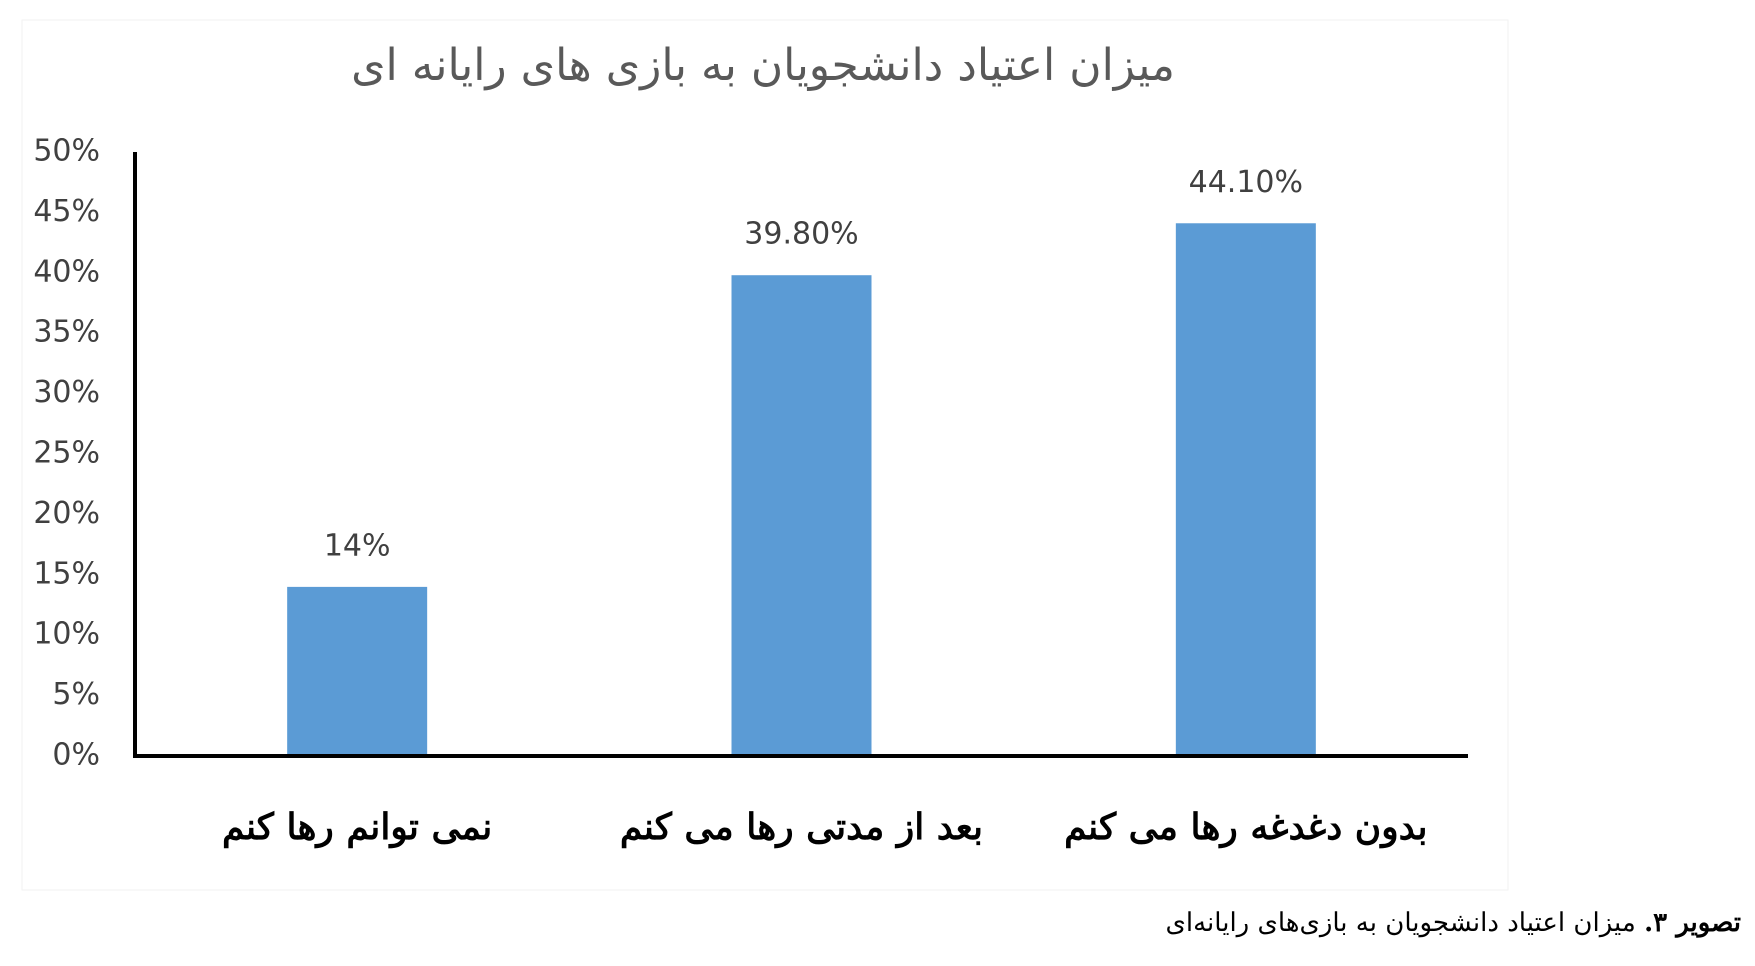 Image resolution: width=1755 pixels, height=966 pixels. What do you see at coordinates (66, 634) in the screenshot?
I see `y-tick-label: 10%` at bounding box center [66, 634].